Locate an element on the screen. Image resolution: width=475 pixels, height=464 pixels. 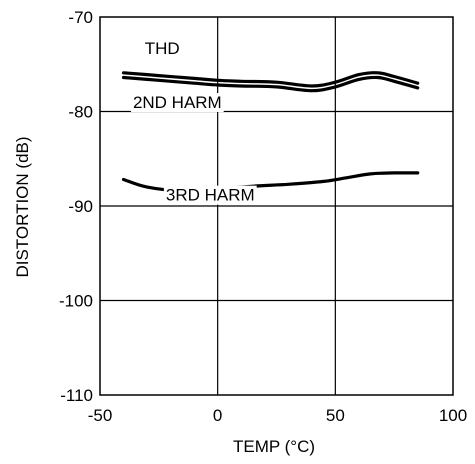
x-tick-label: 50 is located at coordinates (335, 415).